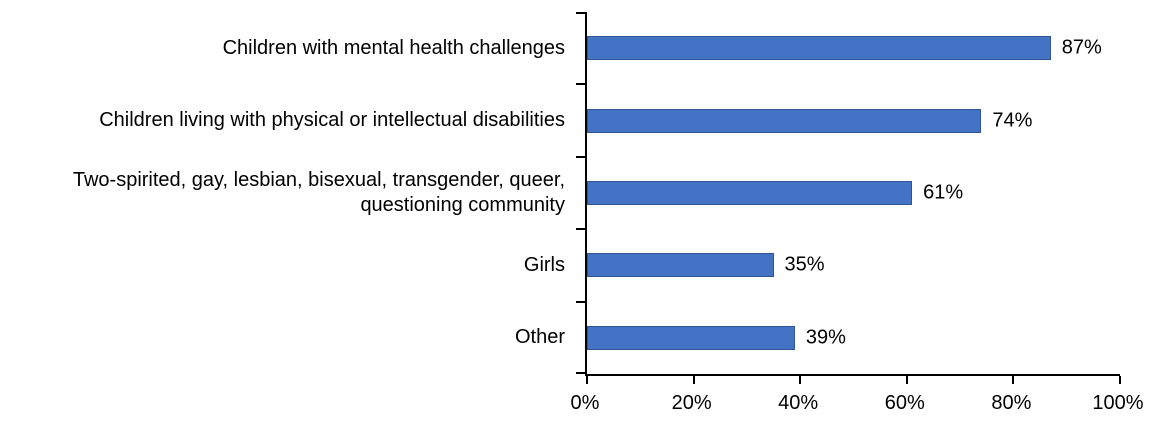 The image size is (1170, 439). Describe the element at coordinates (544, 264) in the screenshot. I see `category-label-3: Girls` at that location.